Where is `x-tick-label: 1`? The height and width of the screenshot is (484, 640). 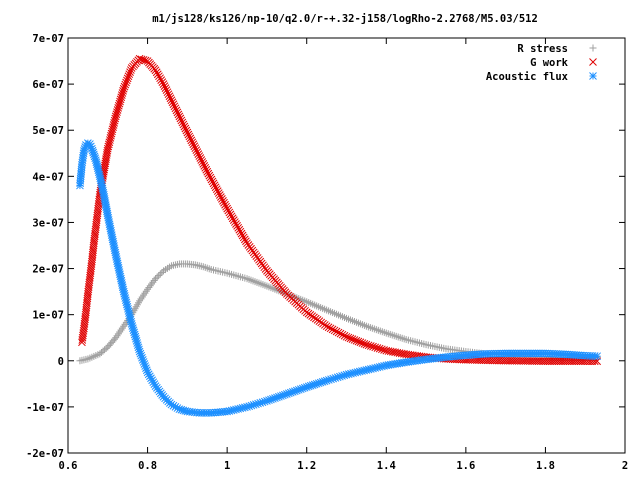 x-tick-label: 1 is located at coordinates (227, 466).